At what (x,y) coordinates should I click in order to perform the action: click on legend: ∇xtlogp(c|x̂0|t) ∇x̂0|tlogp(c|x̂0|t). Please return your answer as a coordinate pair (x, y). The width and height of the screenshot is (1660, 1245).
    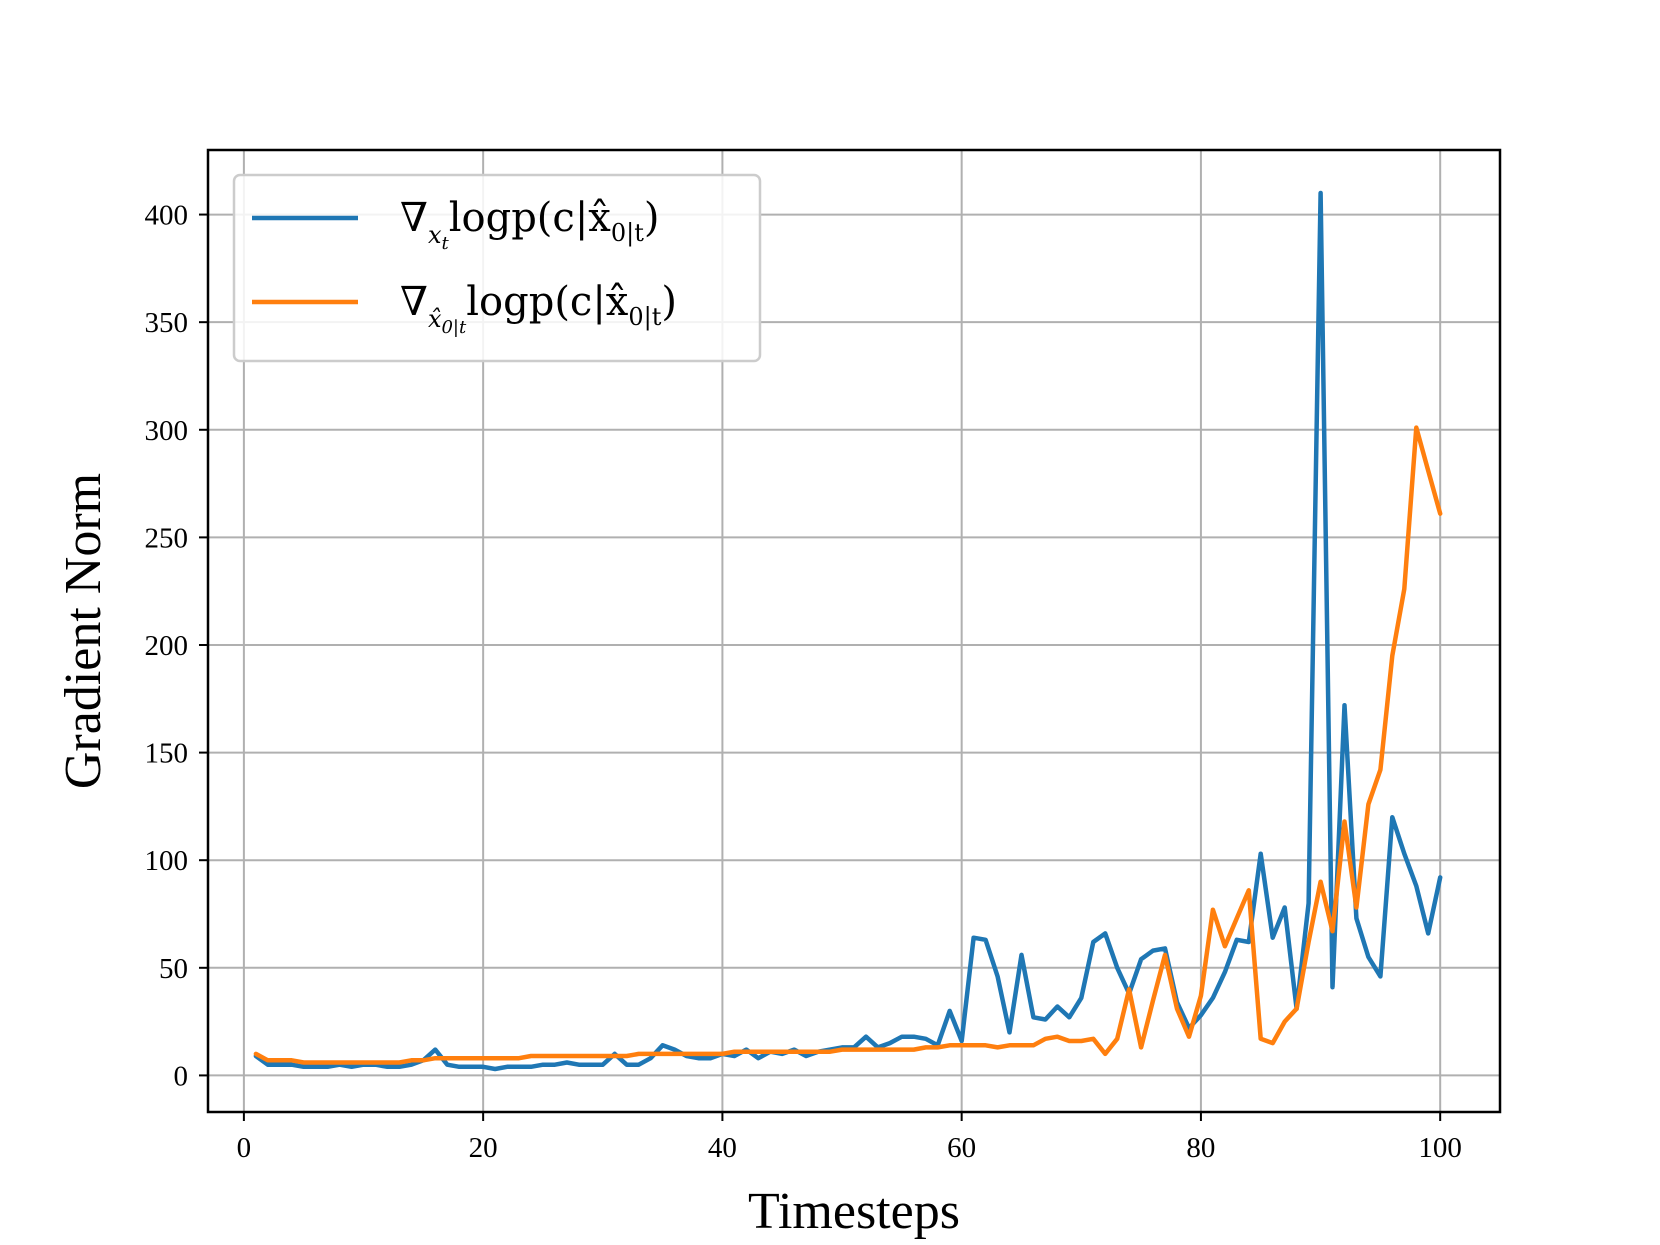
    Looking at the image, I should click on (497, 268).